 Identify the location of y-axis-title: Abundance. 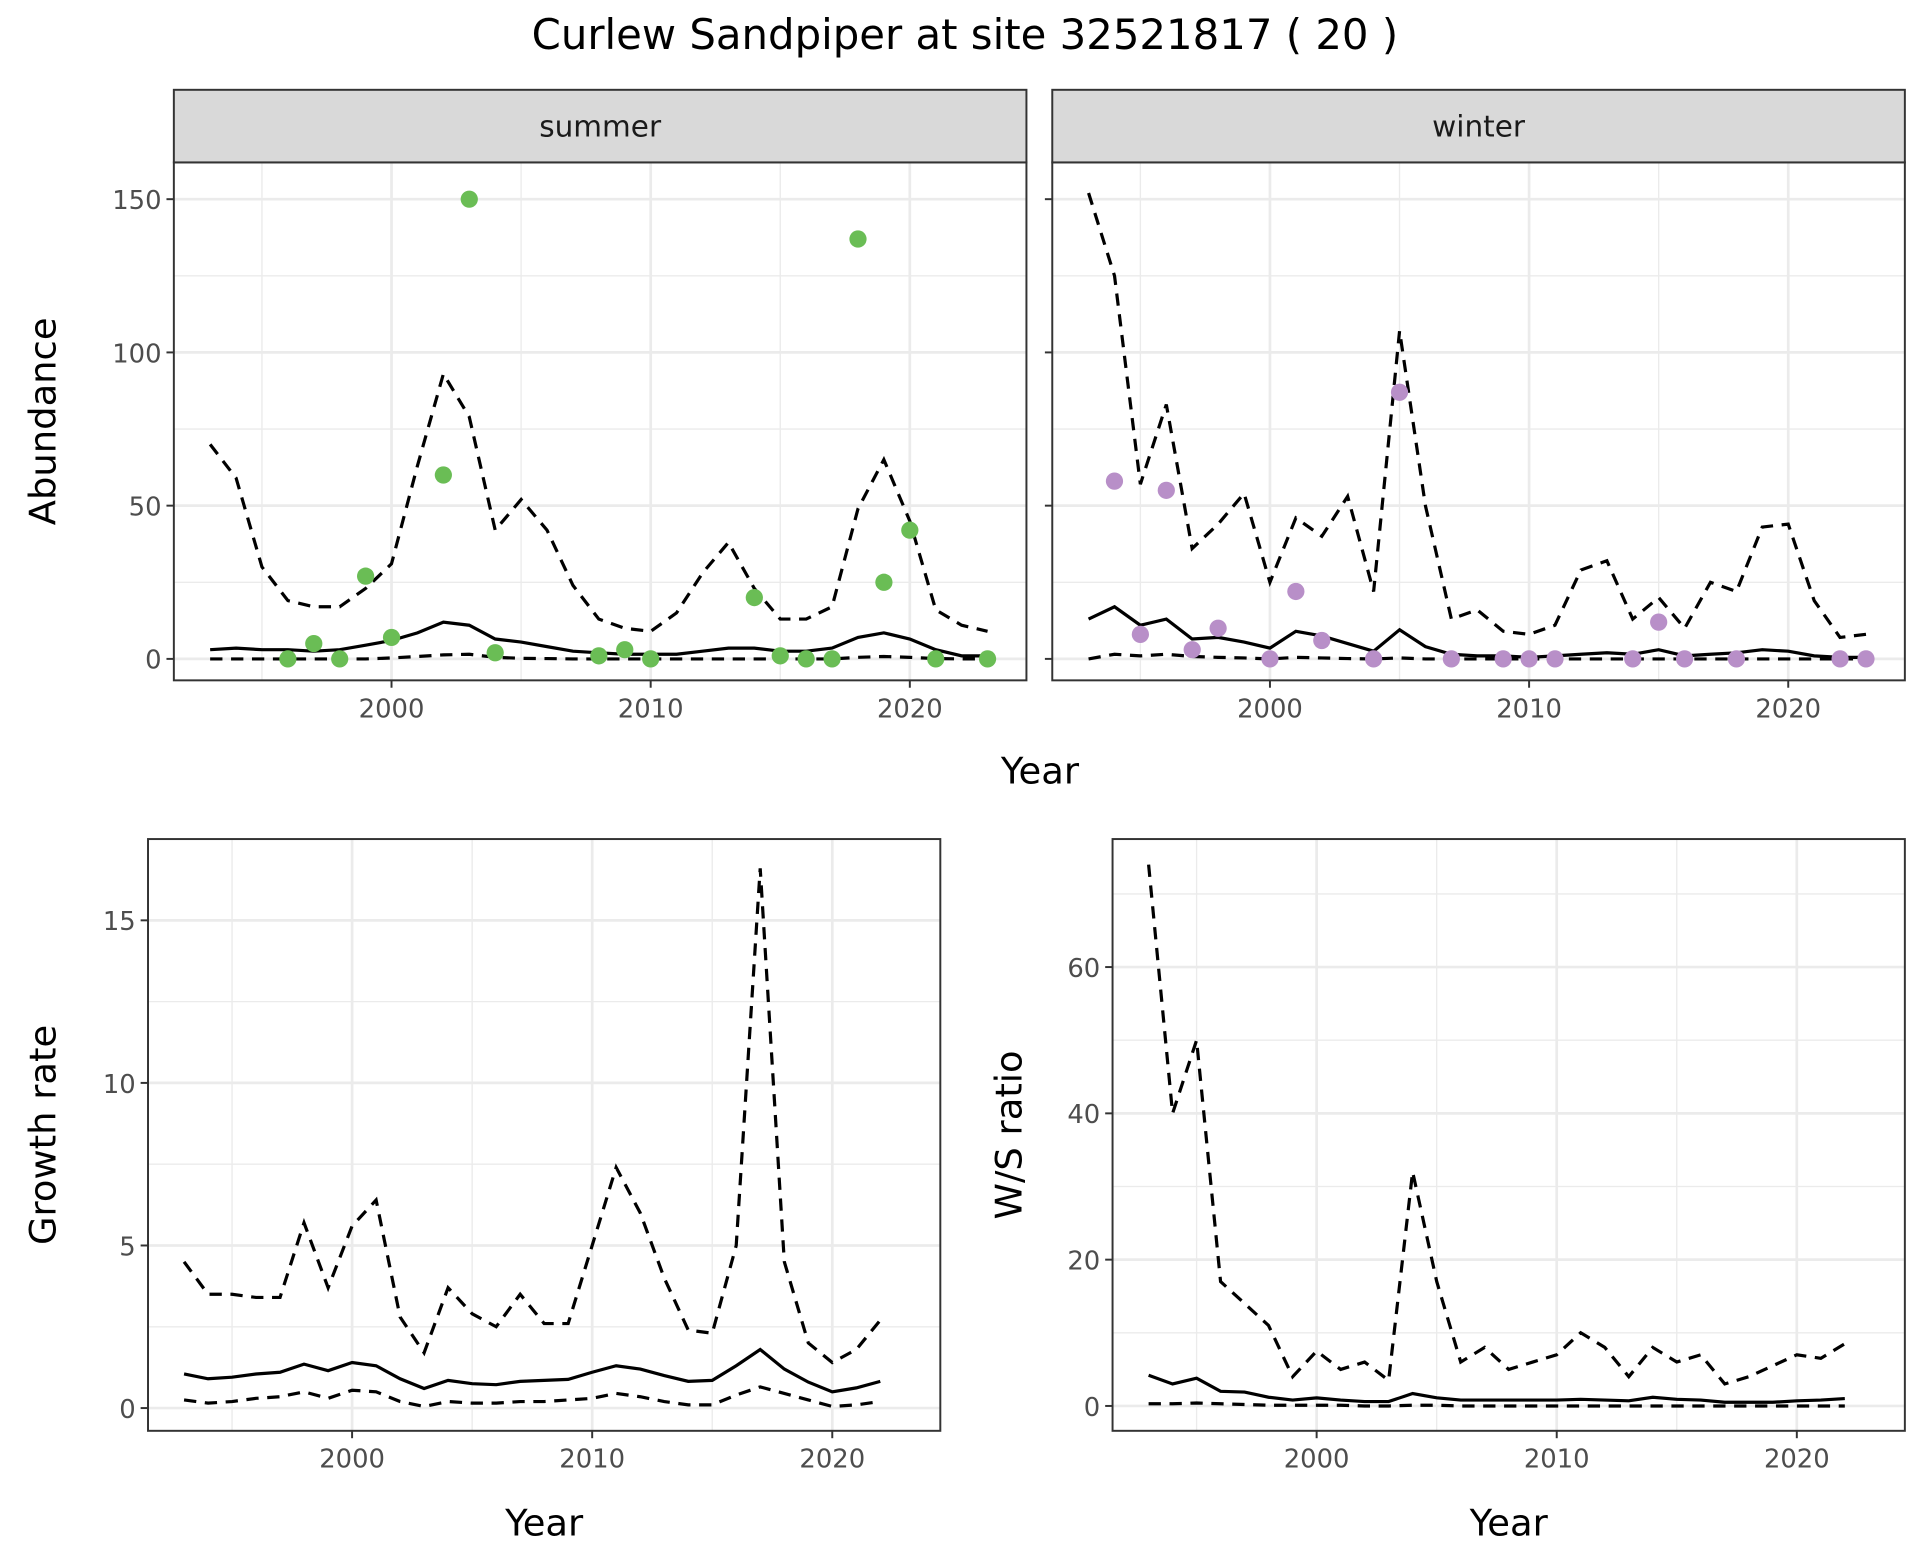
(43, 421).